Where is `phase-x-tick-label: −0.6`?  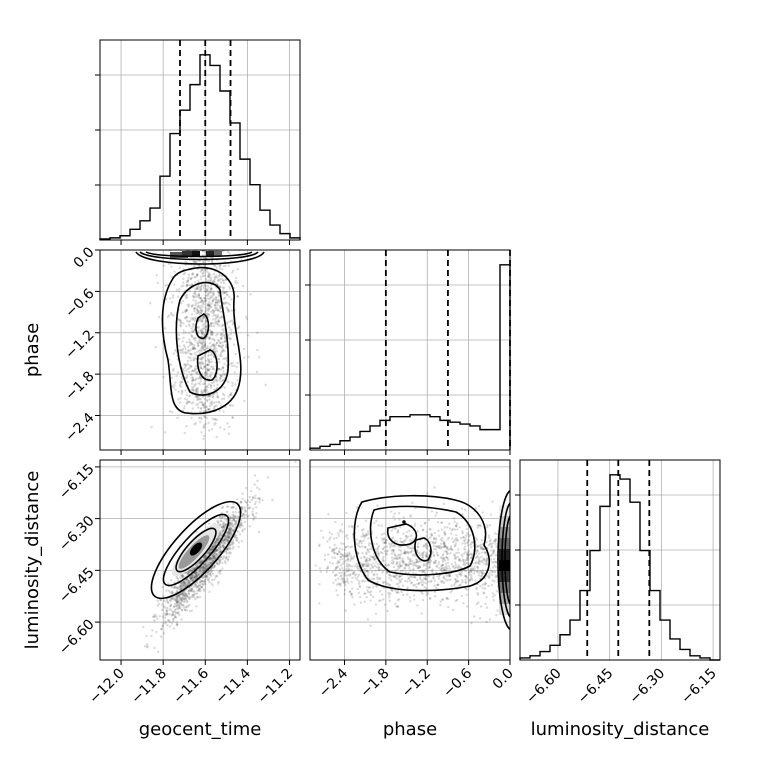
phase-x-tick-label: −0.6 is located at coordinates (457, 682).